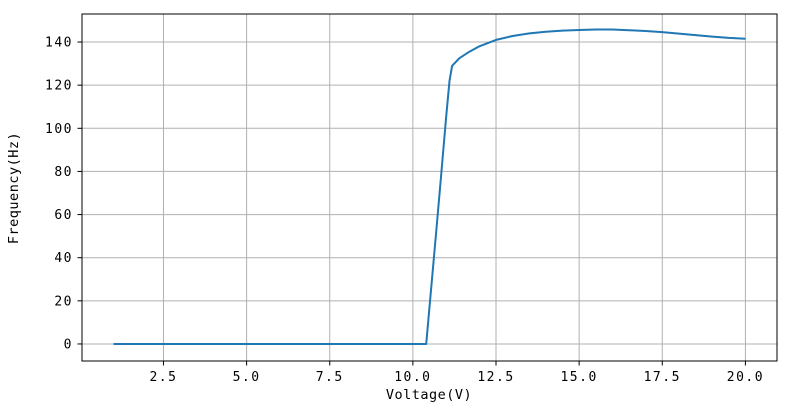  Describe the element at coordinates (495, 377) in the screenshot. I see `x-tick-label: 12.5` at that location.